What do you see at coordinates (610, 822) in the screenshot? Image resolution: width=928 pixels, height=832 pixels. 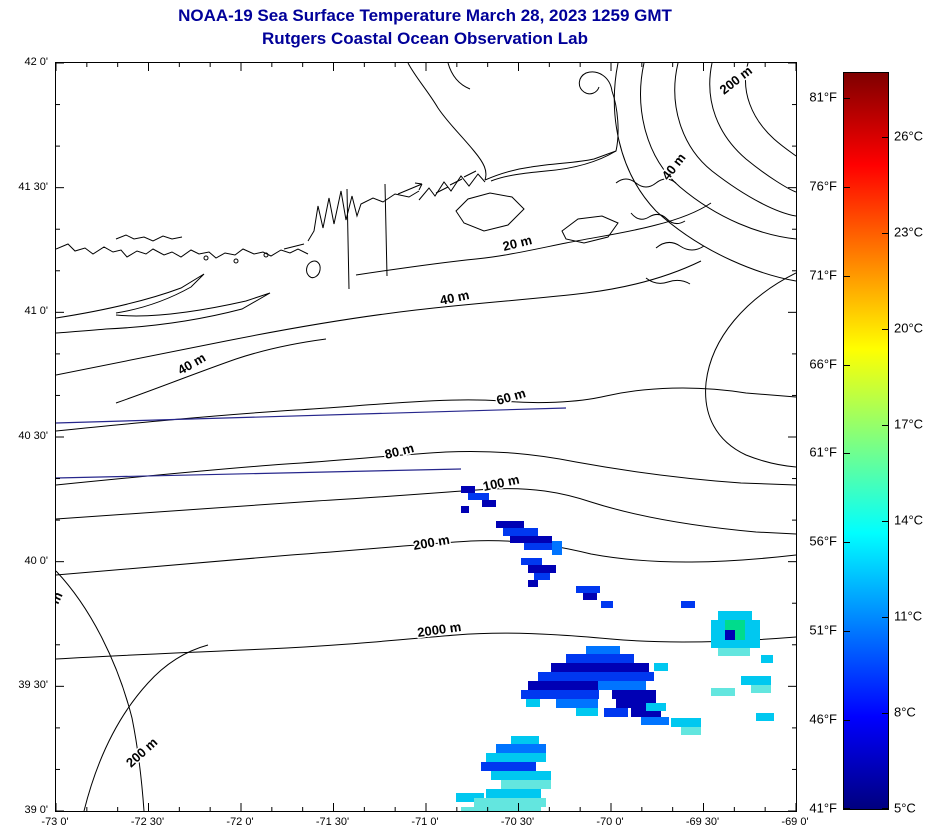 I see `longitude-tick-label: -70 0'` at bounding box center [610, 822].